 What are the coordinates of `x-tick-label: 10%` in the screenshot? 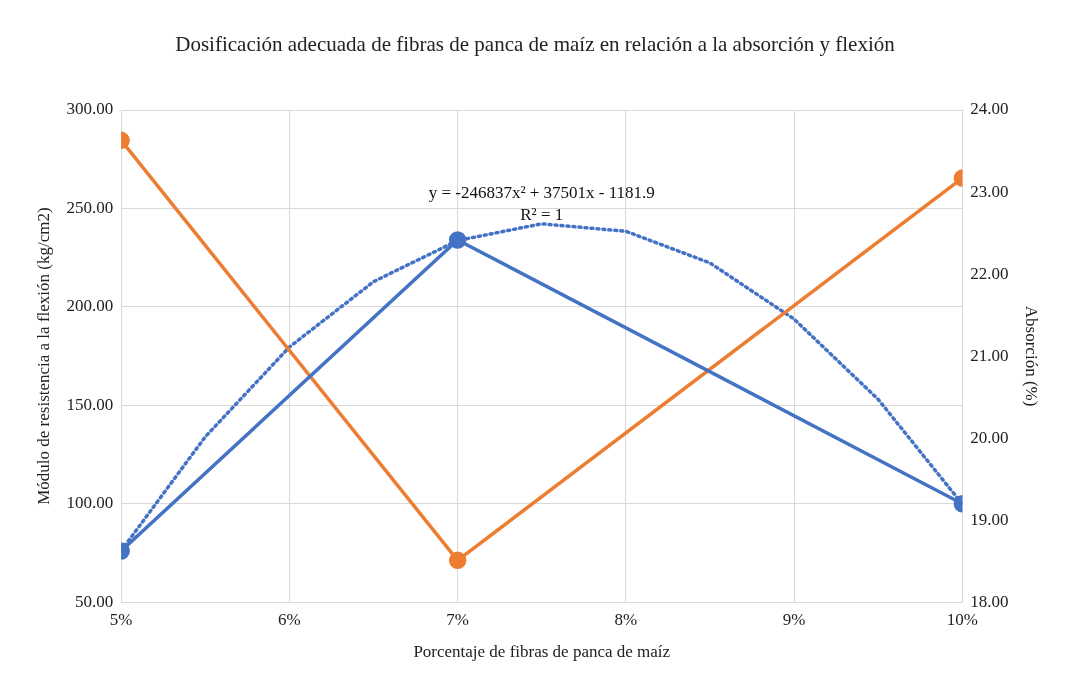 It's located at (962, 619).